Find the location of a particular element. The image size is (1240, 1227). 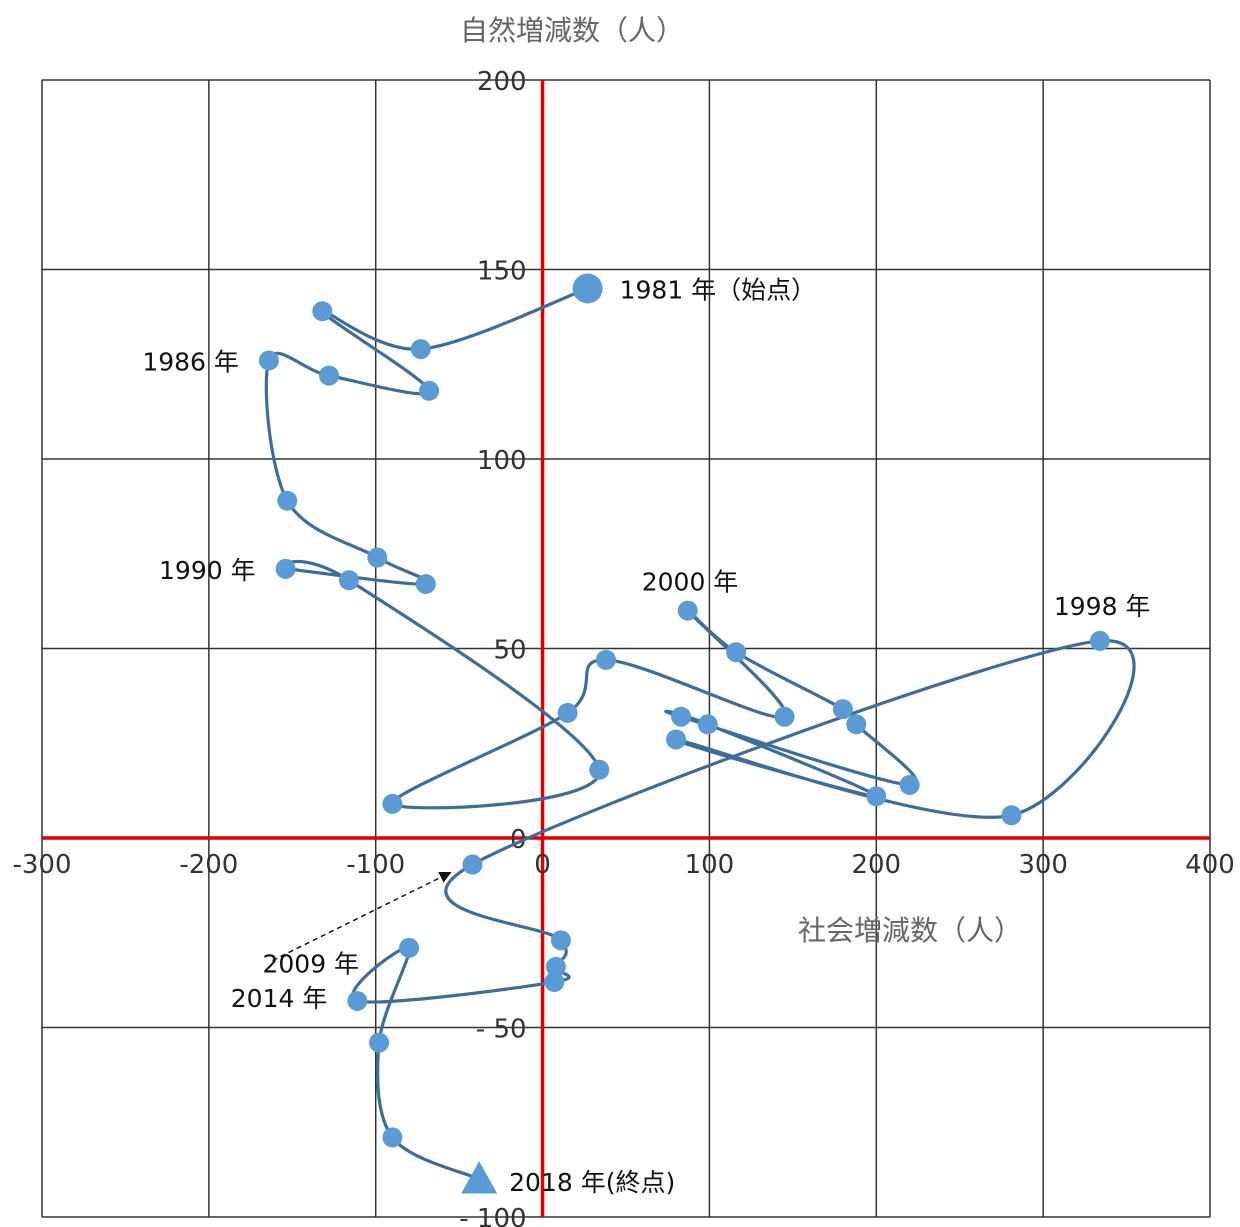

x-tick-label: -100 is located at coordinates (375, 865).